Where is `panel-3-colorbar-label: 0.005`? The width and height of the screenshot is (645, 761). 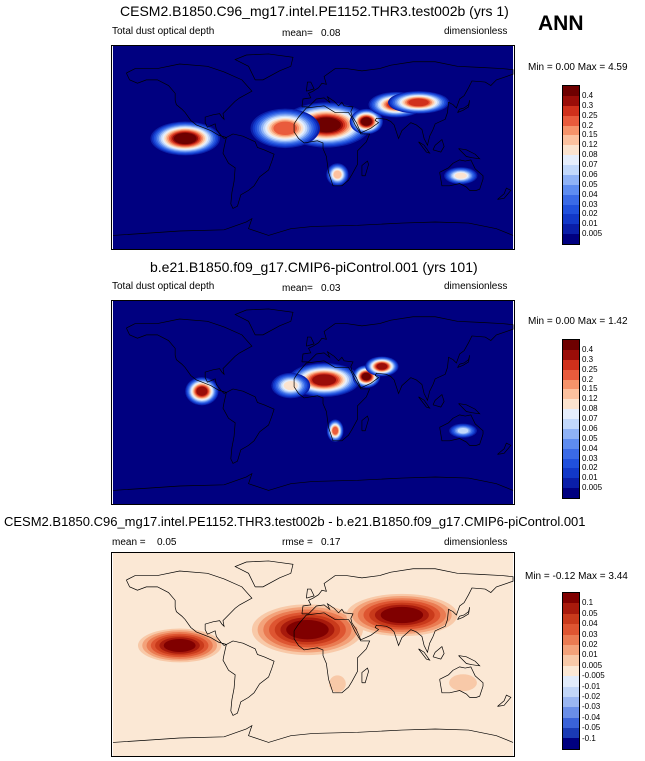 panel-3-colorbar-label: 0.005 is located at coordinates (592, 665).